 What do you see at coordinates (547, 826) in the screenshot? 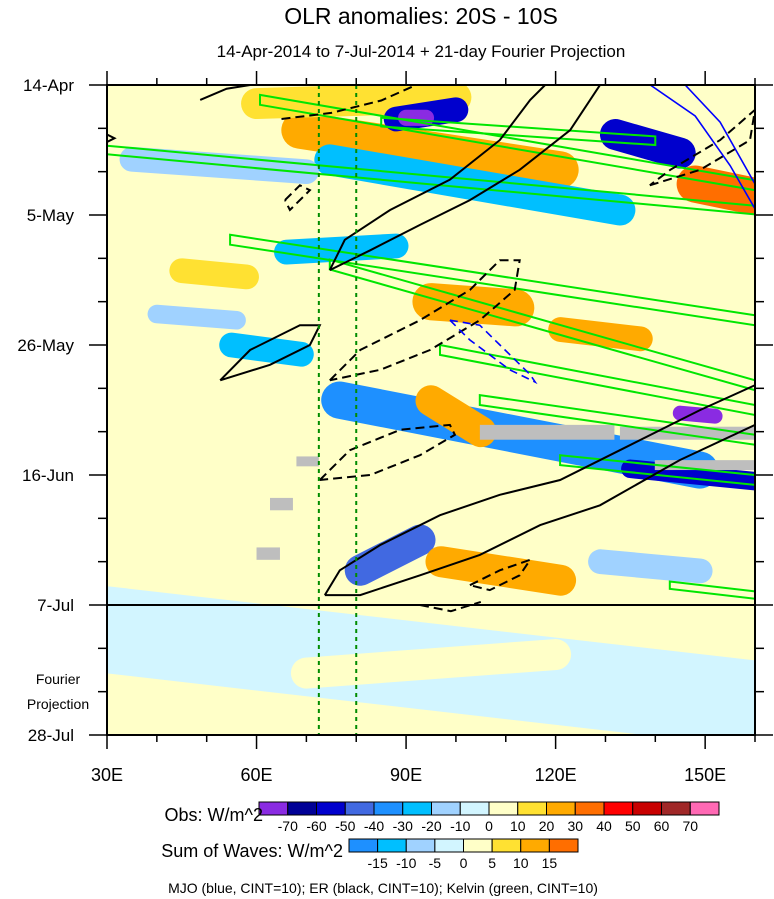
I see `colorbar-level-label: 20` at bounding box center [547, 826].